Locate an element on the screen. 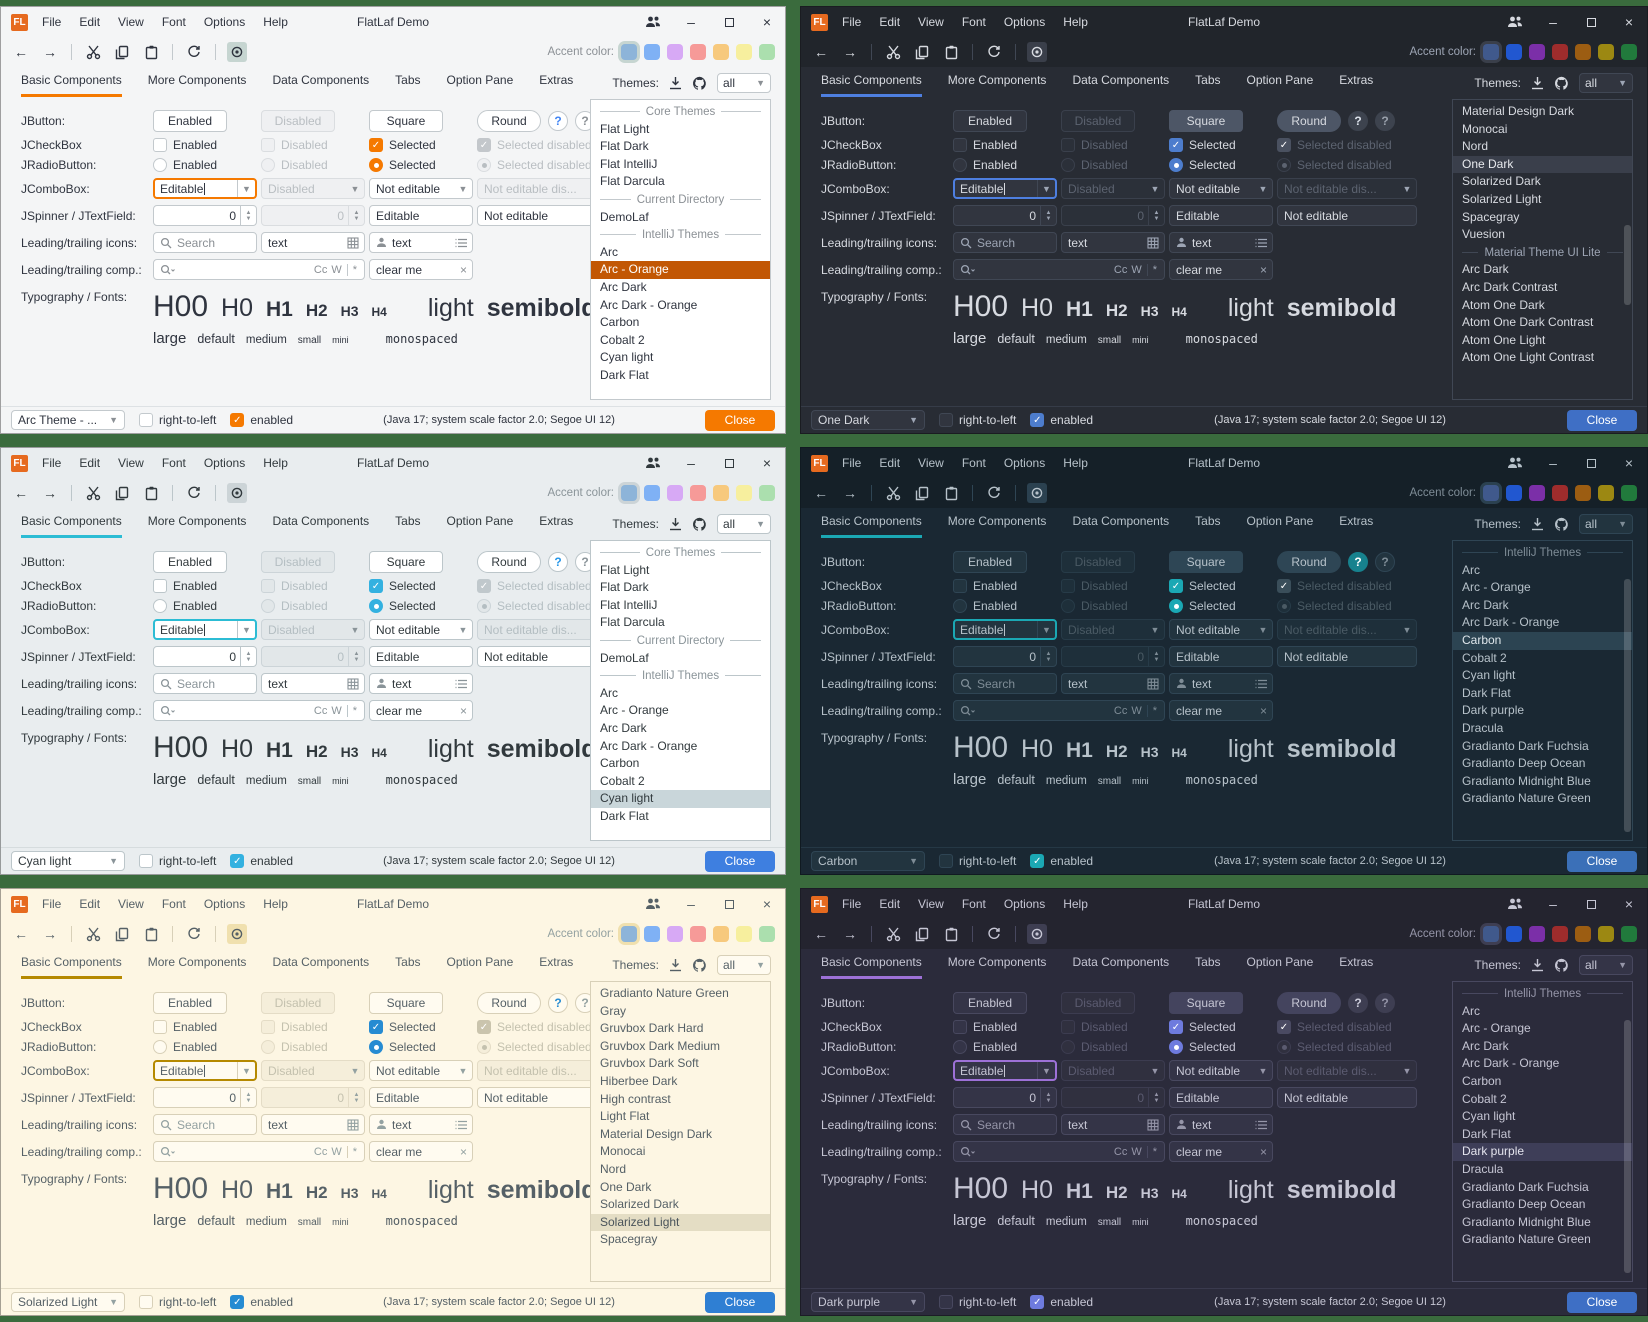 The height and width of the screenshot is (1322, 1648). theme-list-item: Nord is located at coordinates (1475, 146).